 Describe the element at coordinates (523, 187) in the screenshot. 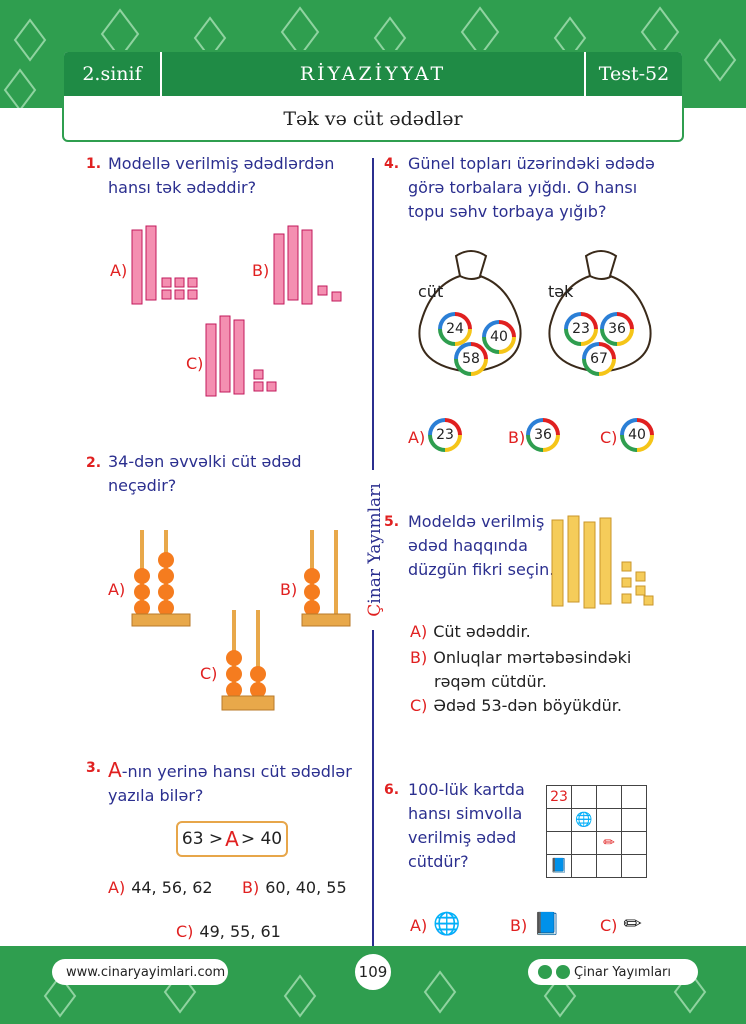

I see `q4-line2: görə torbalara yığdı. O hansı` at that location.